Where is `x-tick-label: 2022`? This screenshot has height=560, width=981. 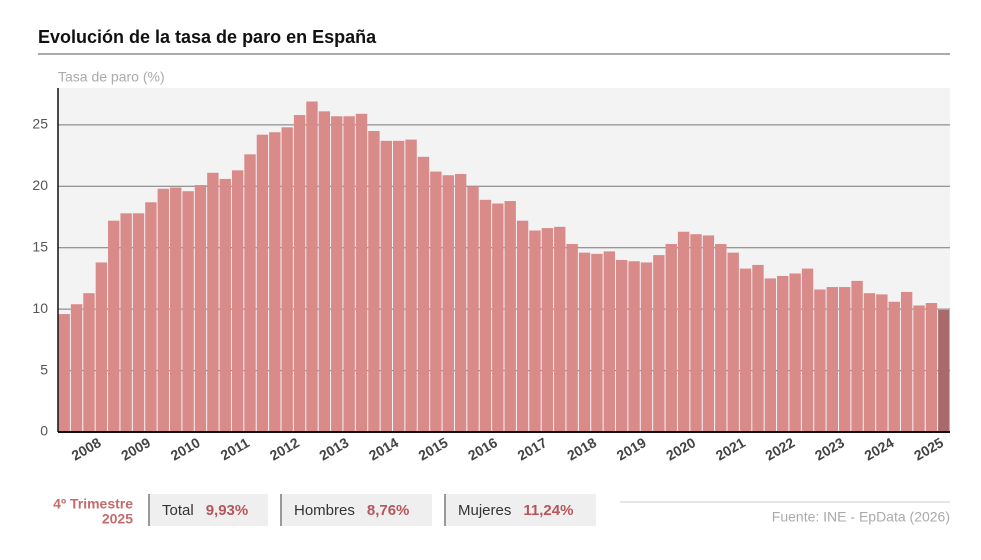 x-tick-label: 2022 is located at coordinates (779, 449).